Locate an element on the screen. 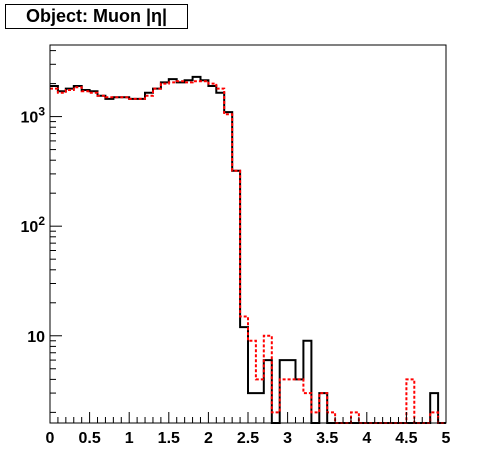 The height and width of the screenshot is (472, 496). x-tick-label: 2 is located at coordinates (208, 438).